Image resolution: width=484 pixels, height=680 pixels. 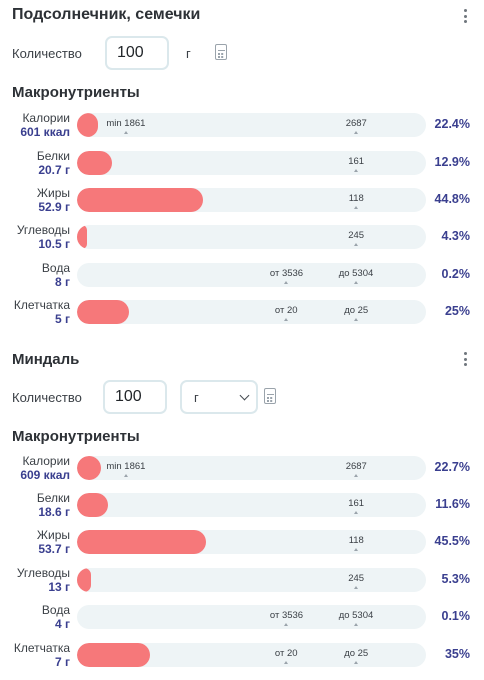 What do you see at coordinates (62, 662) in the screenshot?
I see `nutrient-amount: 7 г` at bounding box center [62, 662].